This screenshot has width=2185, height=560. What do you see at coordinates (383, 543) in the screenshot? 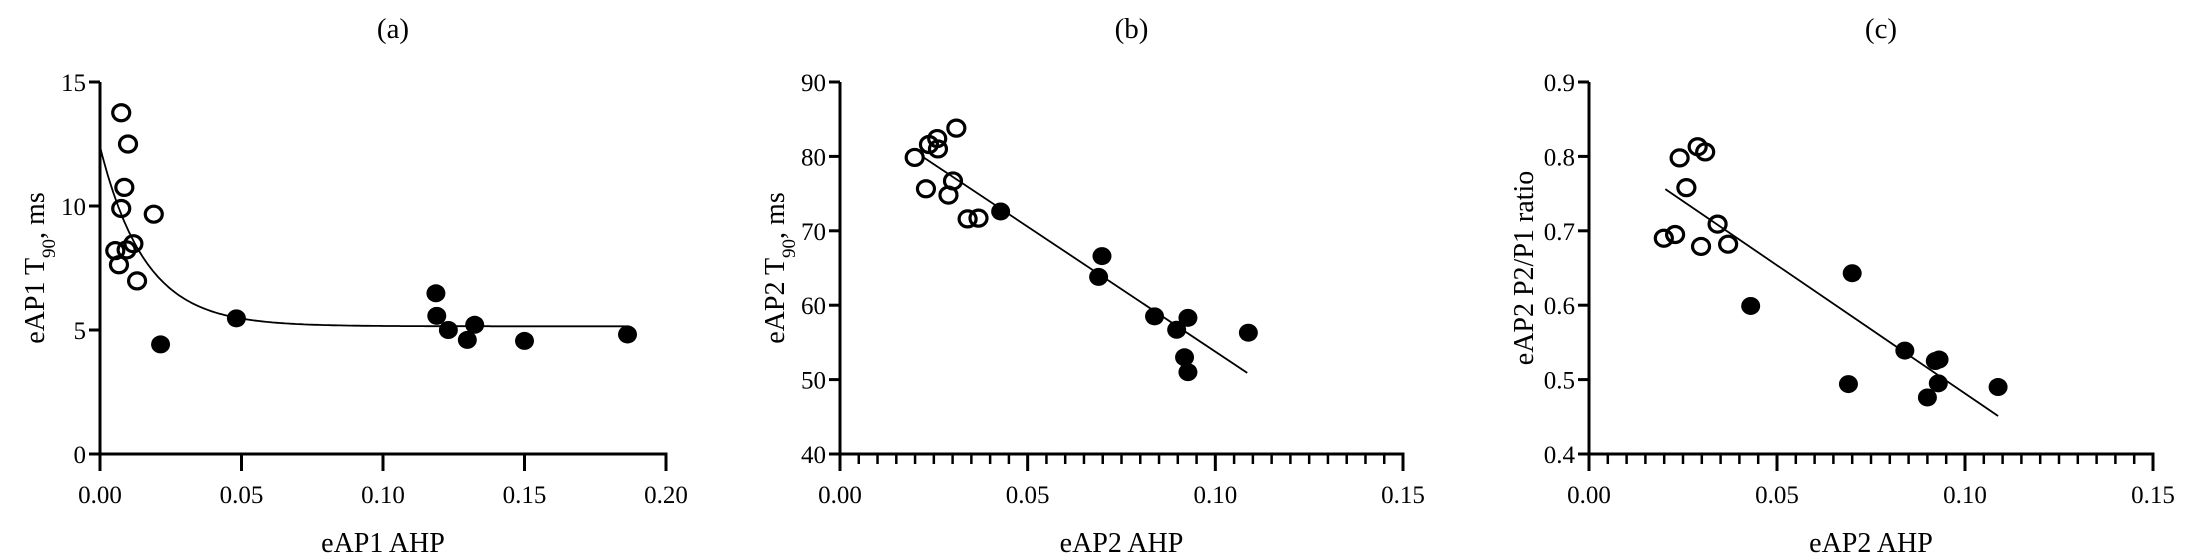
I see `x-axis-label: eAP1 AHP` at bounding box center [383, 543].